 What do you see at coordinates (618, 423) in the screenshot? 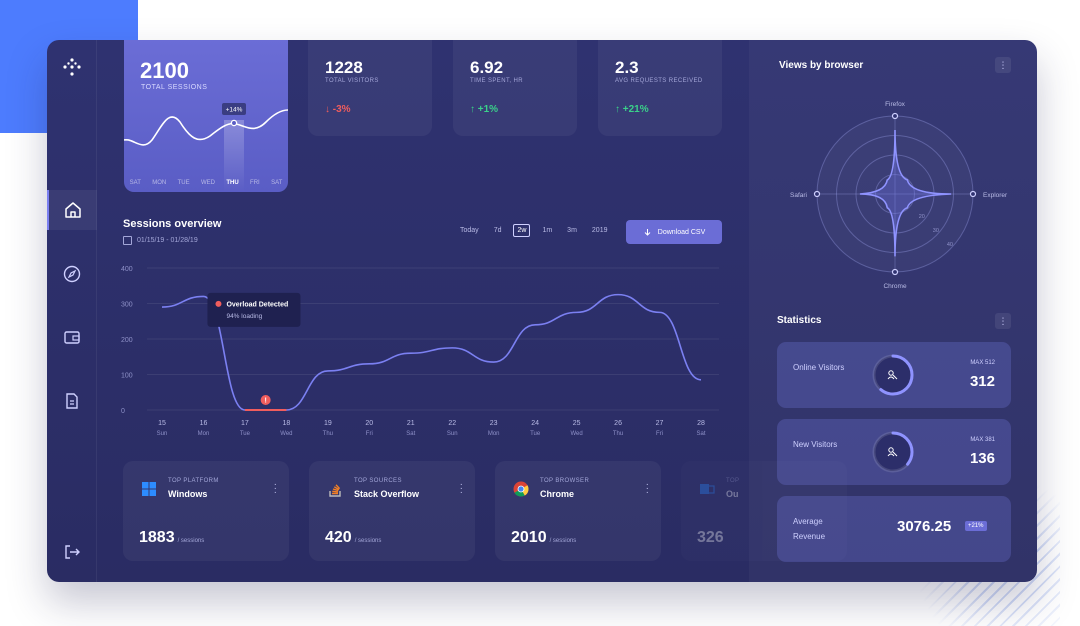
I see `x-tick-label: 26` at bounding box center [618, 423].